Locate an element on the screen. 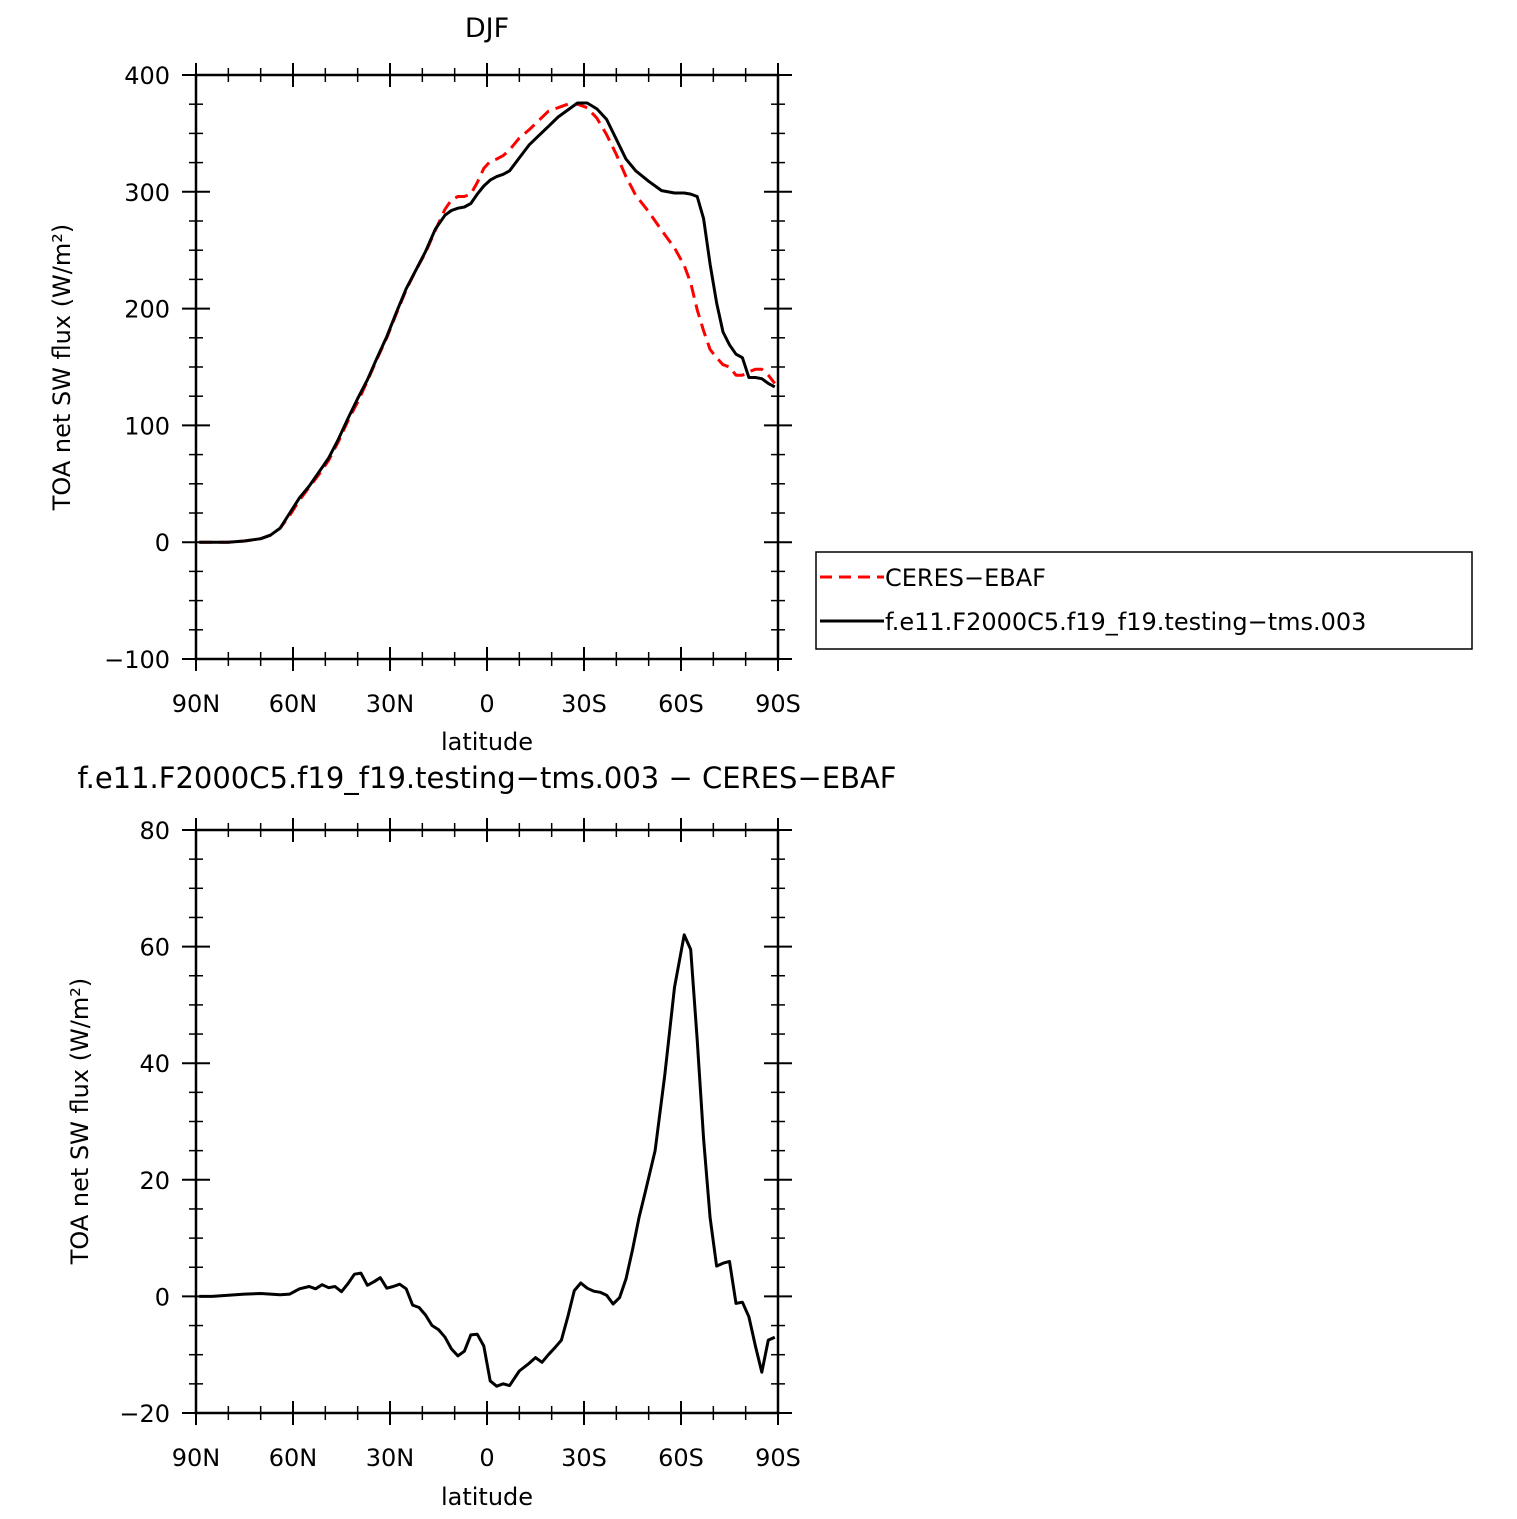 The height and width of the screenshot is (1519, 1517). legend-label-model: f.e11.F2000C5.f19_f19.testing−tms.003 is located at coordinates (1125, 622).